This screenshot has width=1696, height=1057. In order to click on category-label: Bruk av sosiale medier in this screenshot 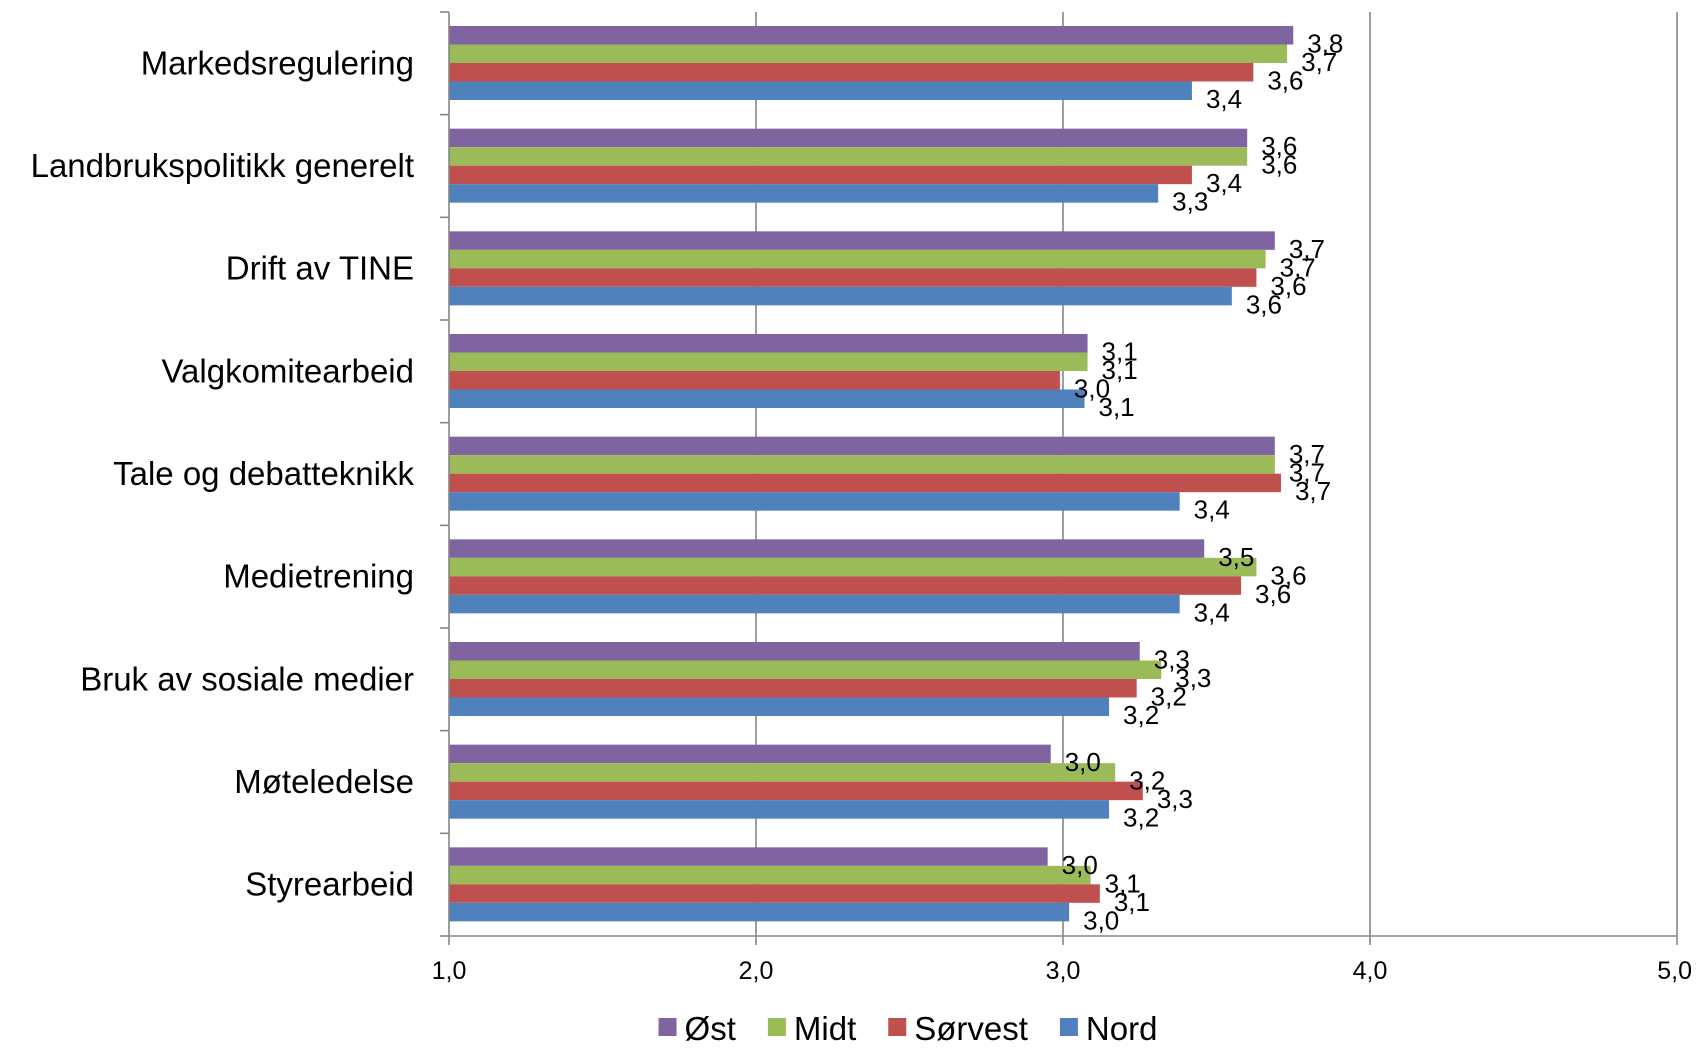, I will do `click(247, 678)`.